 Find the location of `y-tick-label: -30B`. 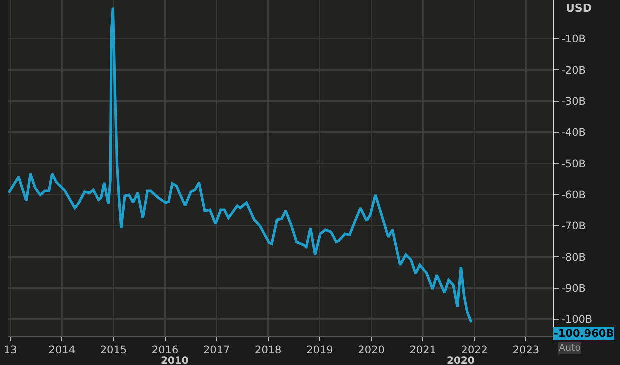

y-tick-label: -30B is located at coordinates (574, 102).